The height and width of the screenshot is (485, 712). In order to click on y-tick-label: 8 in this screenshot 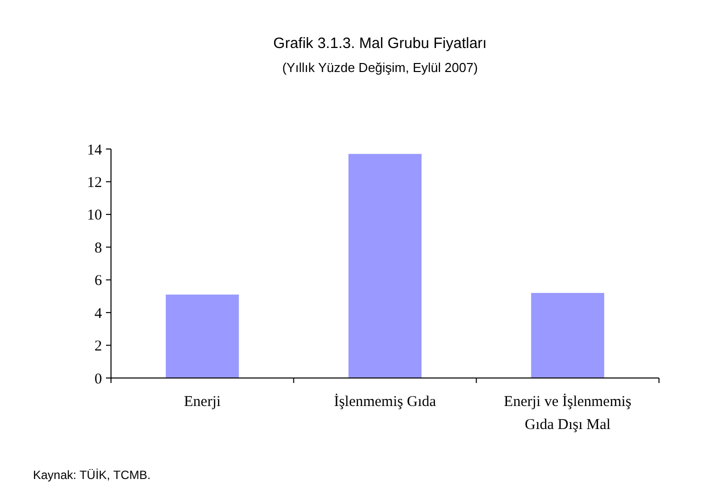, I will do `click(98, 248)`.